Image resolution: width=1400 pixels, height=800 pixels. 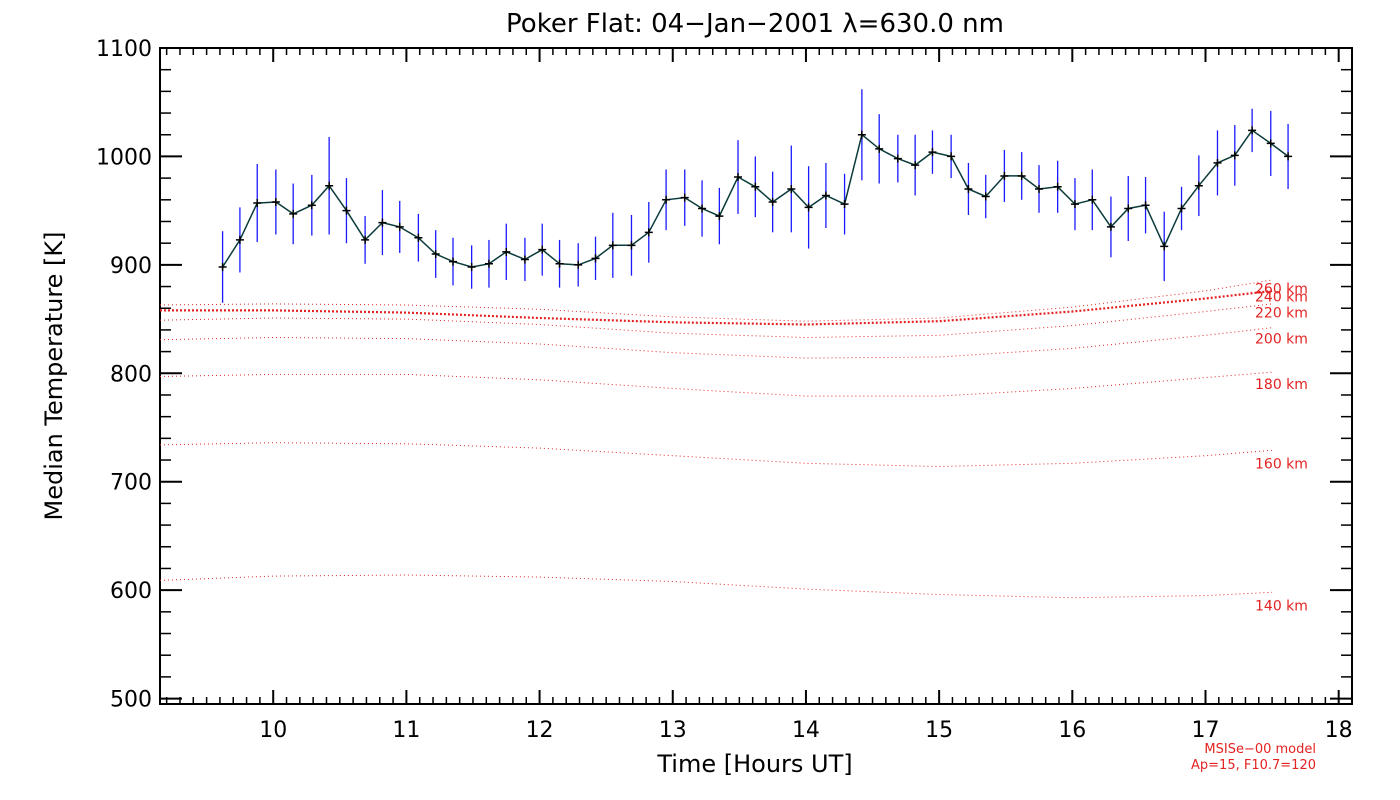 I want to click on model-note-line-1: MSISe−00 model, so click(x=1260, y=749).